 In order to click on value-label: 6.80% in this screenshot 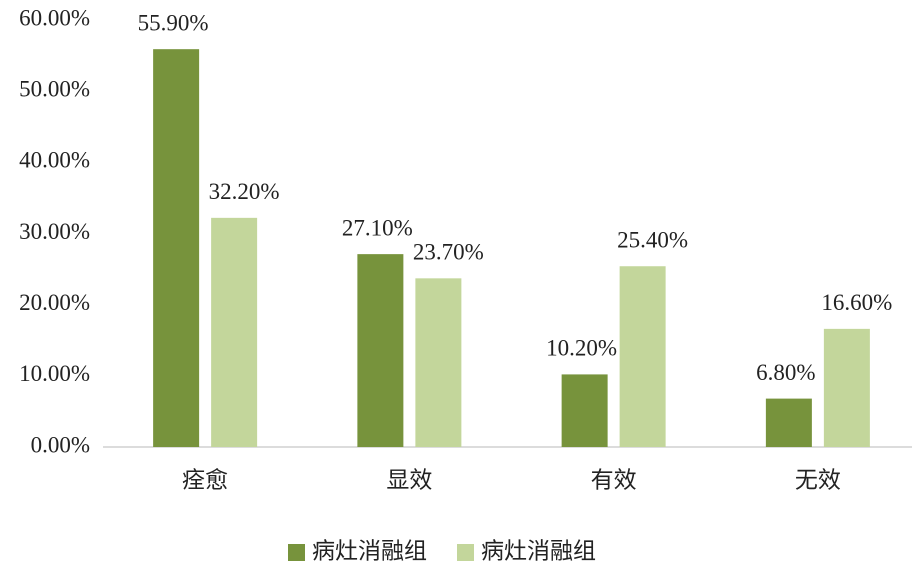, I will do `click(785, 372)`.